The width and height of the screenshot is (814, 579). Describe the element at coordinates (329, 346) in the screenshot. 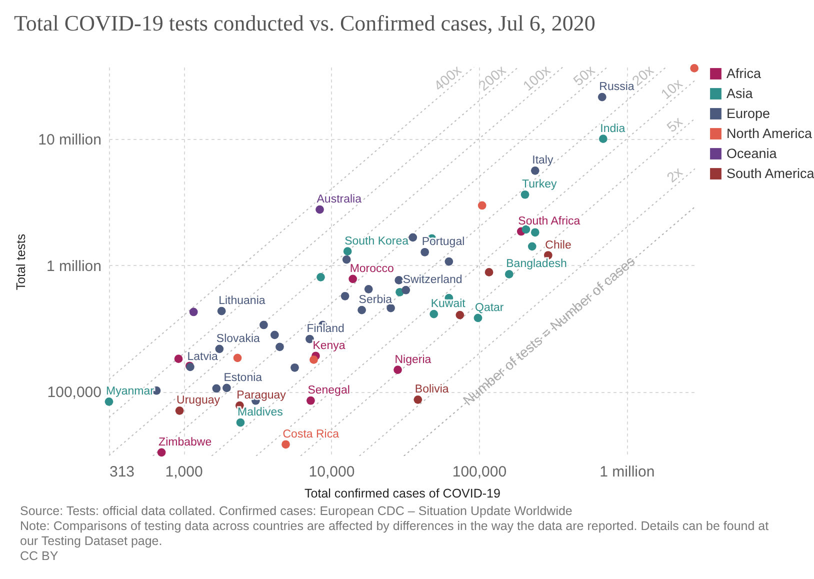

I see `data-label: Kenya` at that location.